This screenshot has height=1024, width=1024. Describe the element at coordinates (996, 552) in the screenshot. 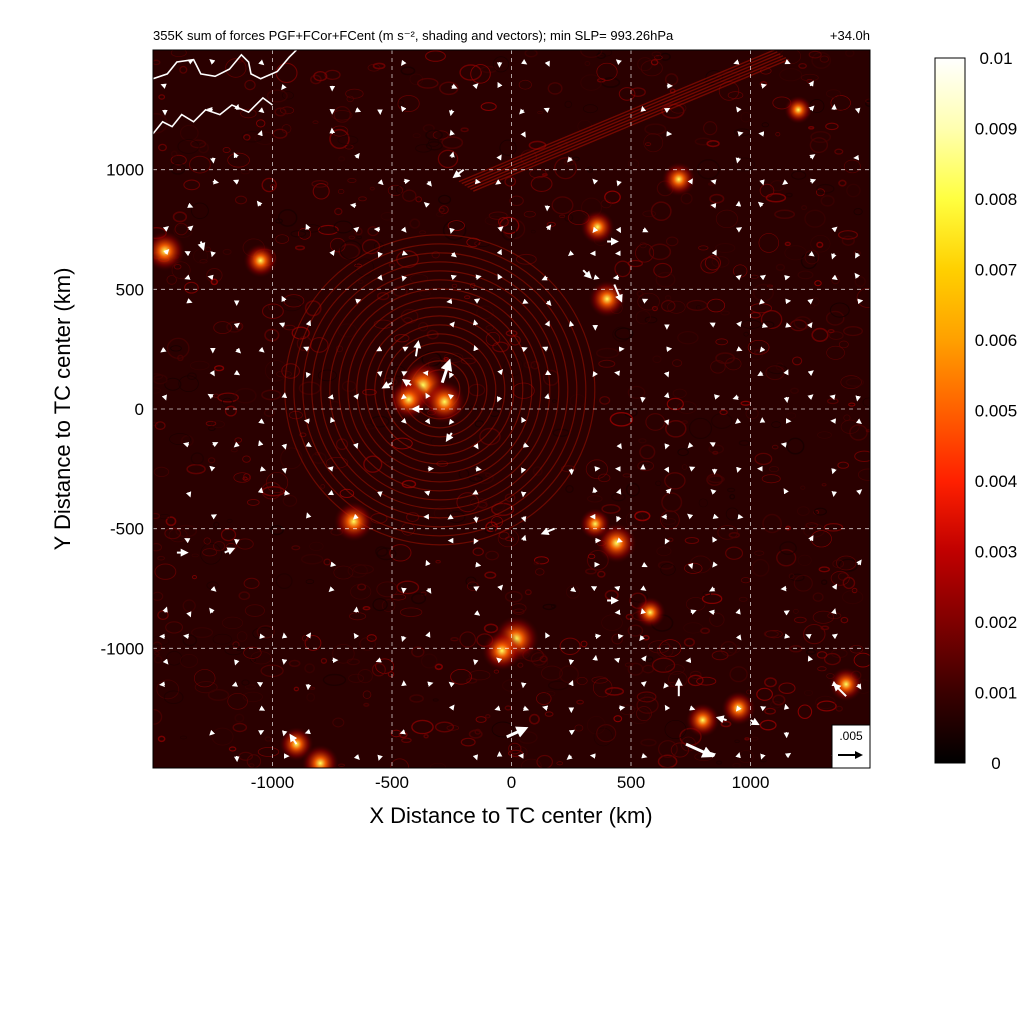

I see `colorbar-tick-label: 0.003` at that location.